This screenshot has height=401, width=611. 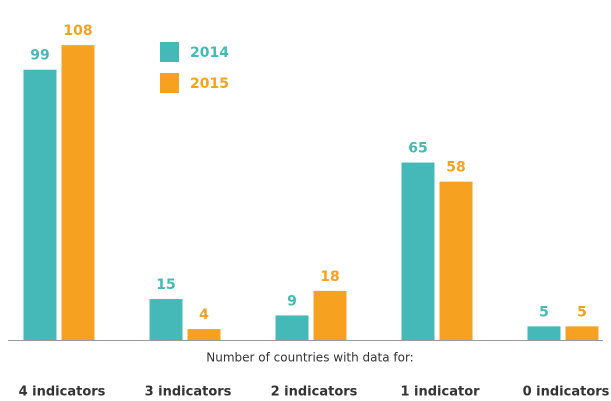 What do you see at coordinates (292, 301) in the screenshot?
I see `value-label: 9` at bounding box center [292, 301].